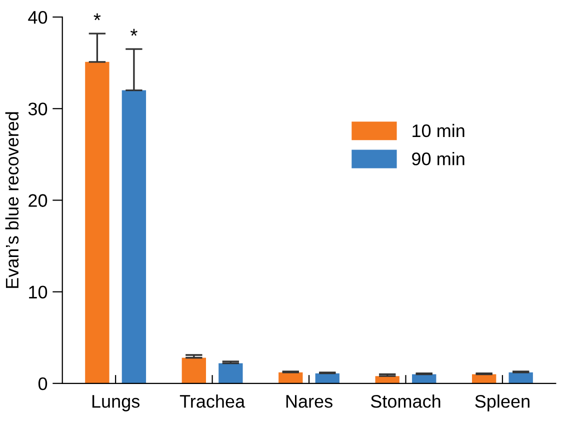  Describe the element at coordinates (213, 401) in the screenshot. I see `x-tick-label: Trachea` at that location.